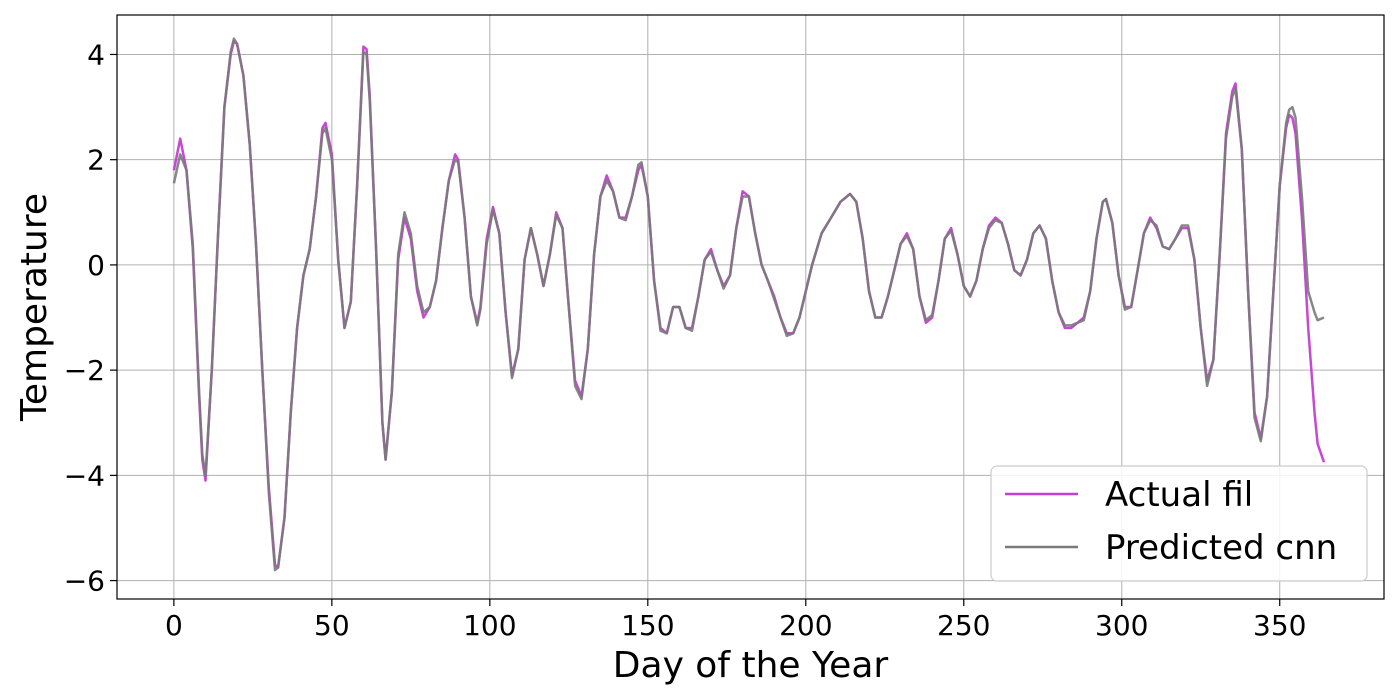 The image size is (1400, 700). What do you see at coordinates (96, 160) in the screenshot?
I see `y-tick-label: 2` at bounding box center [96, 160].